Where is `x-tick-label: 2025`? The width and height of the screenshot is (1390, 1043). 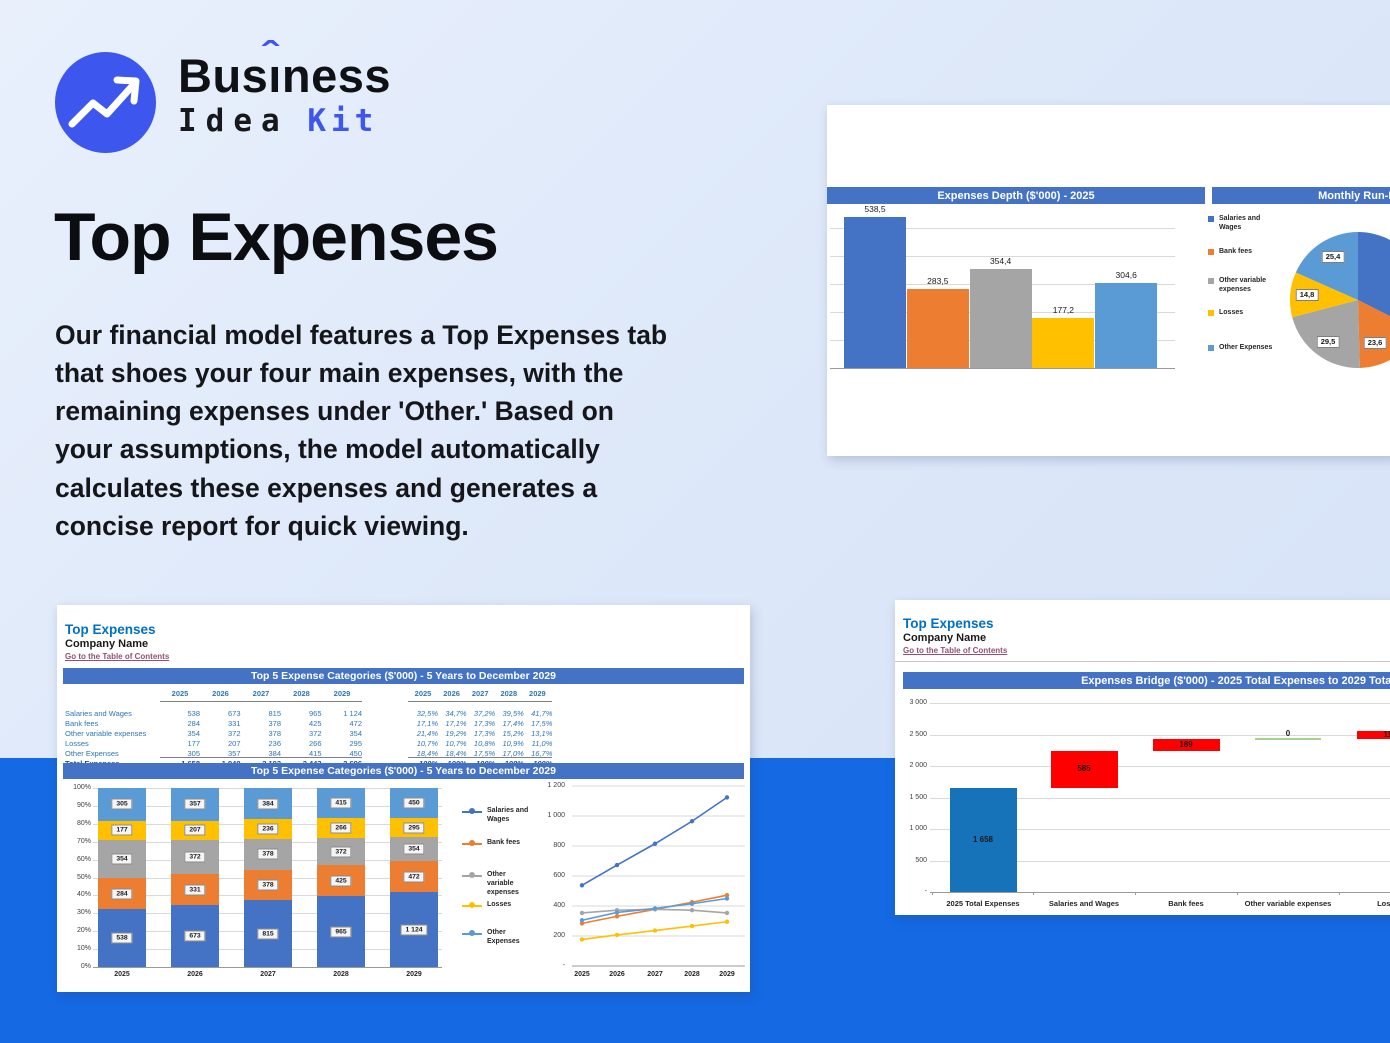 x-tick-label: 2025 is located at coordinates (122, 974).